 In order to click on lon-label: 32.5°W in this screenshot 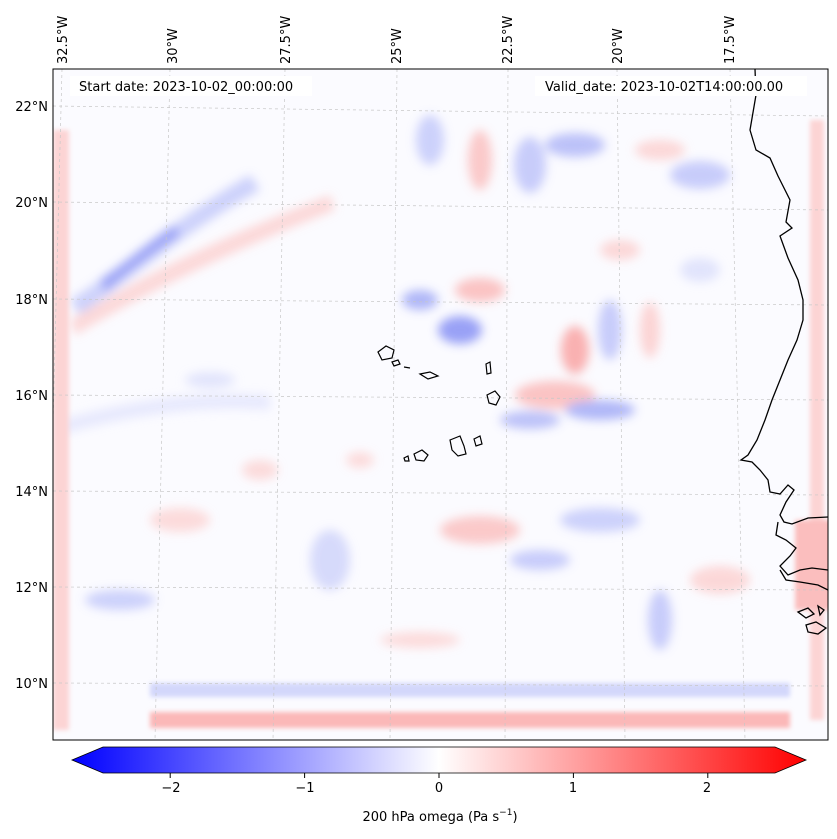, I will do `click(63, 40)`.